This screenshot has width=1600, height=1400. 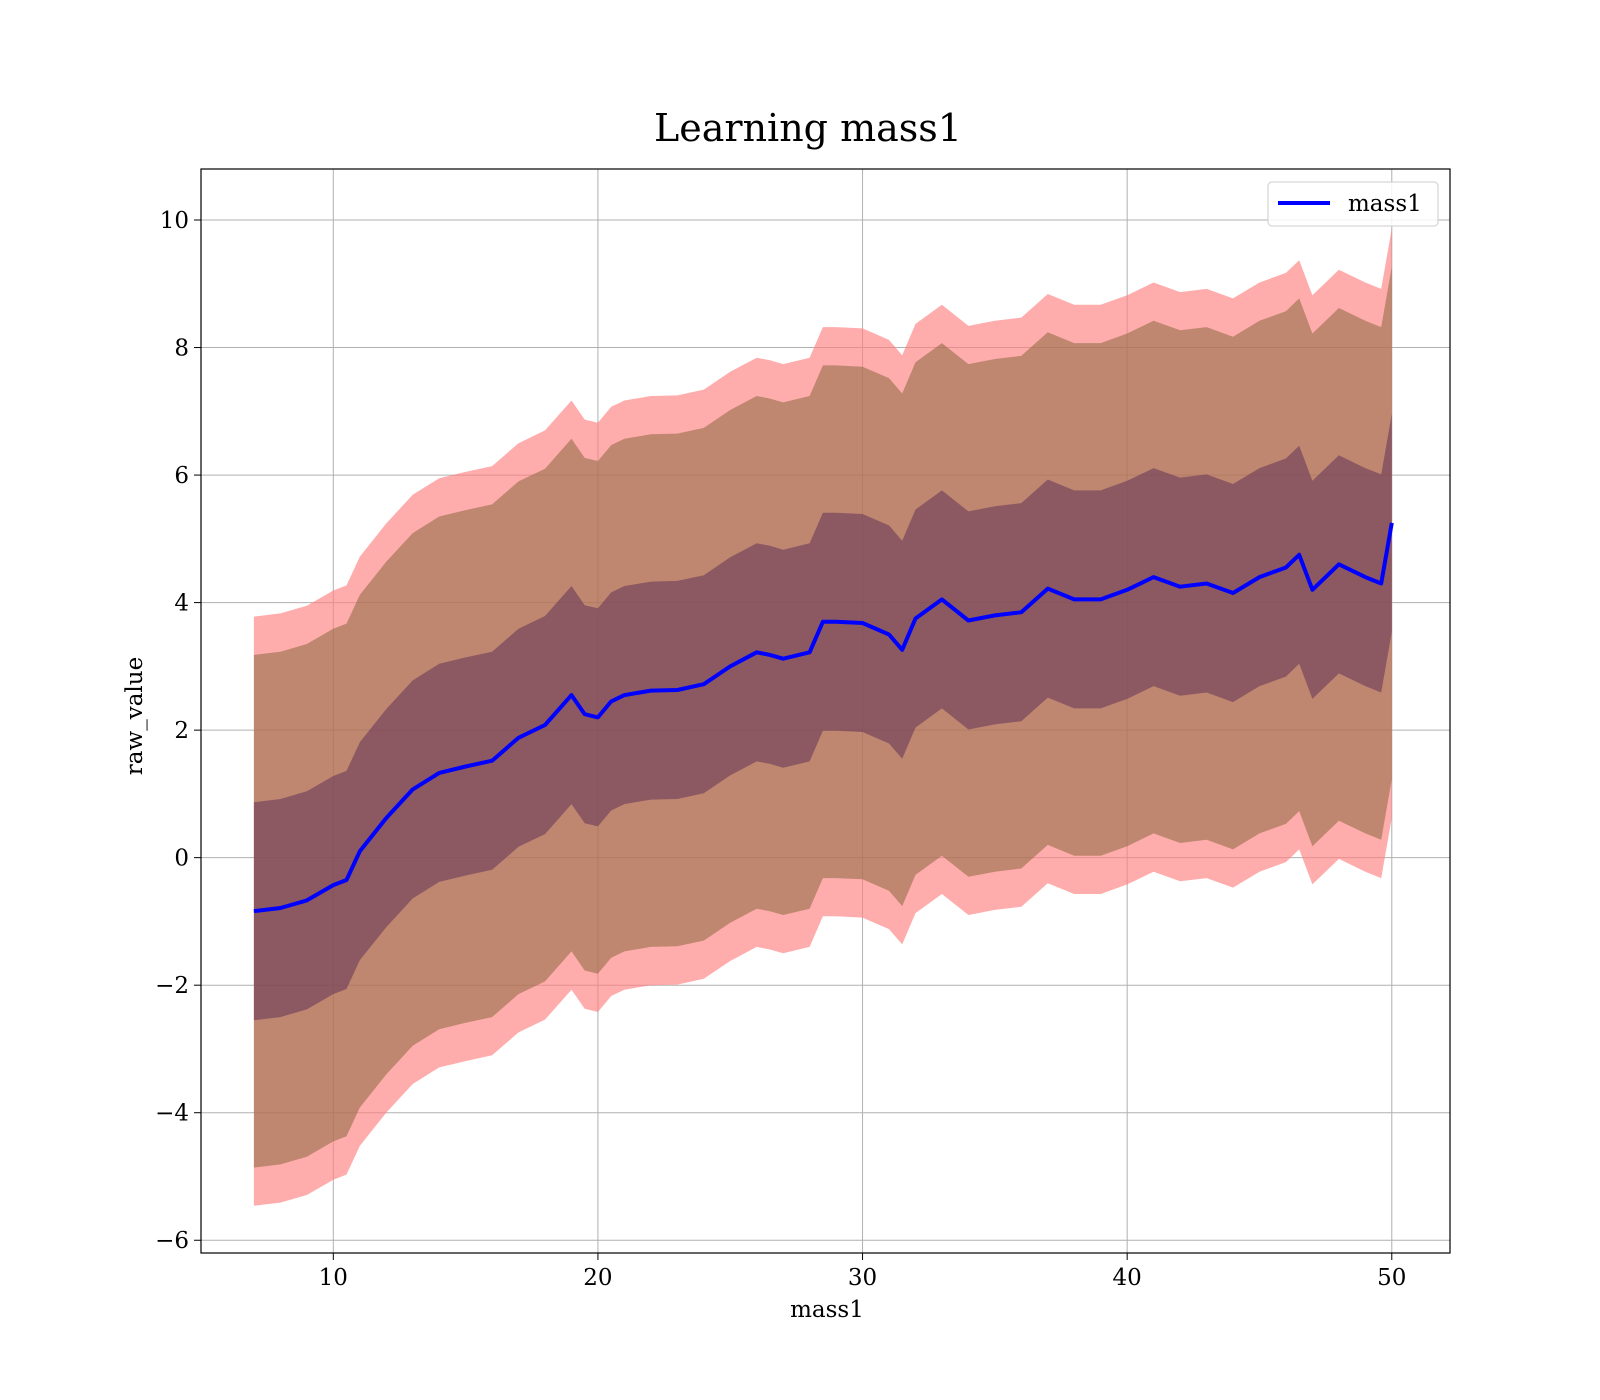 What do you see at coordinates (597, 1278) in the screenshot?
I see `x-tick-label: 20` at bounding box center [597, 1278].